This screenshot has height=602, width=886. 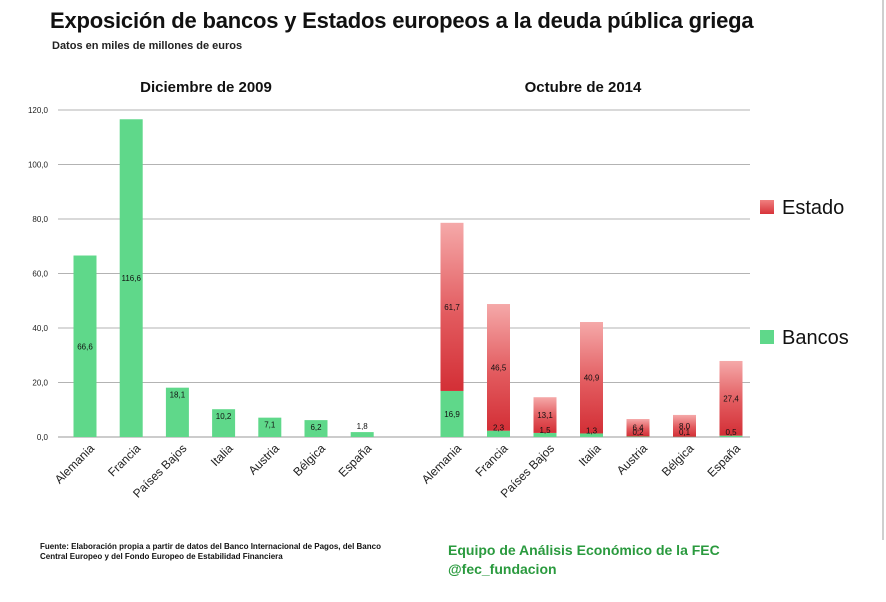 I want to click on team-name: Equipo de Análisis Económico de la FEC, so click(x=584, y=550).